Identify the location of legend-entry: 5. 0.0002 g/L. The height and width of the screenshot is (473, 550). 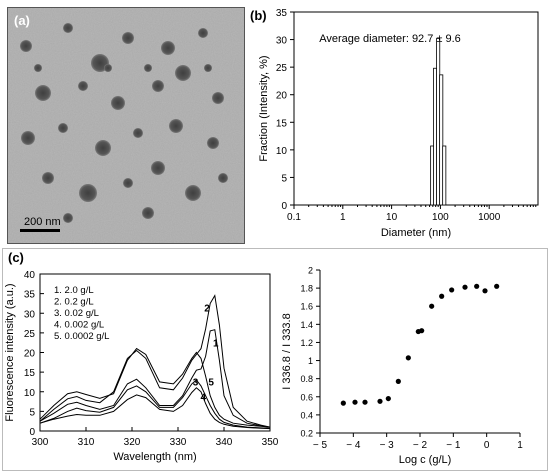
(81, 336).